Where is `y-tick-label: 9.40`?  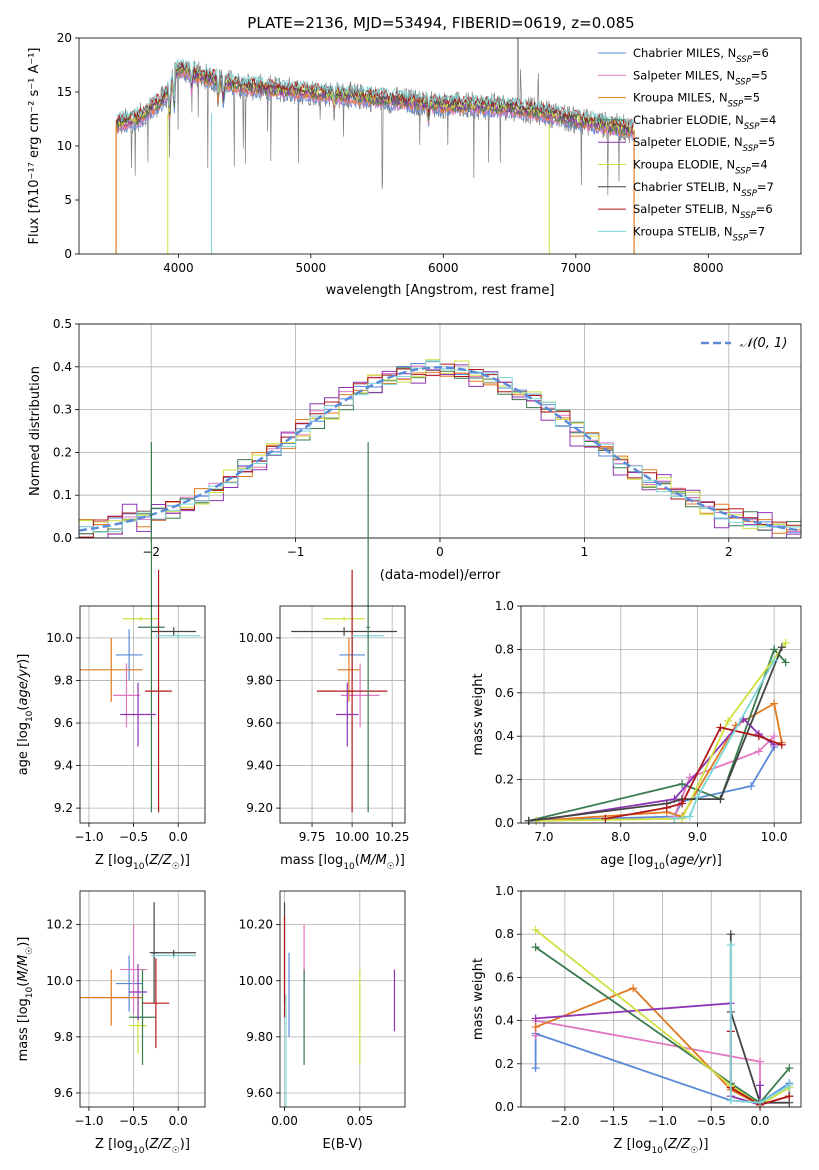 y-tick-label: 9.40 is located at coordinates (259, 766).